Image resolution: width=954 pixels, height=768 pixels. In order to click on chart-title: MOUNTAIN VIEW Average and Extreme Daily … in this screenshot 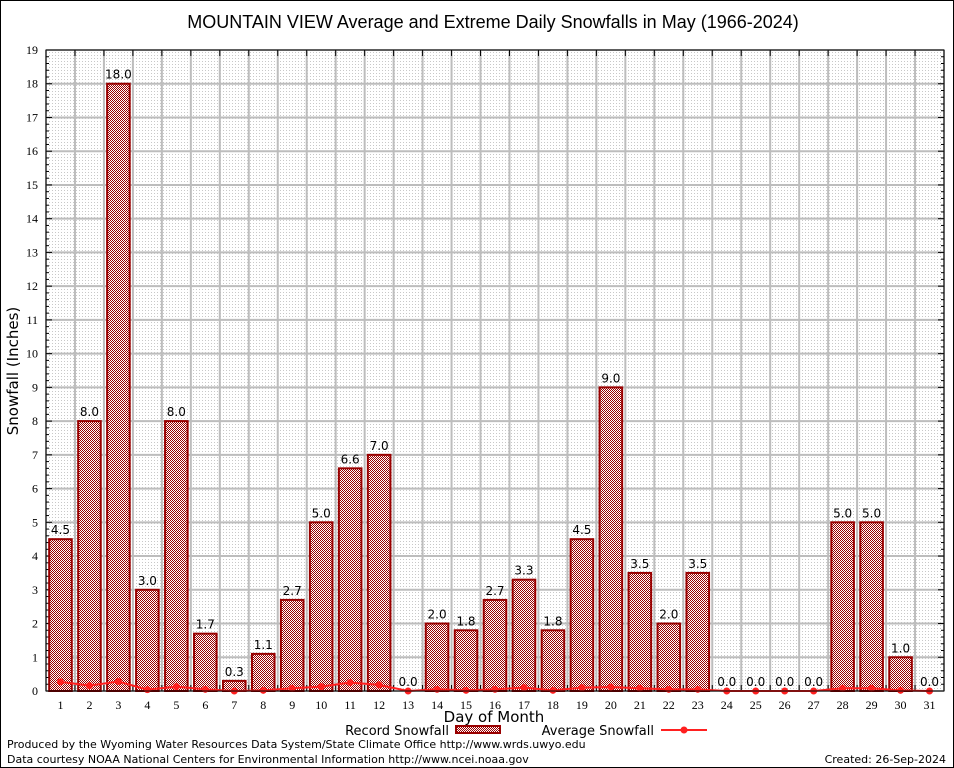, I will do `click(493, 22)`.